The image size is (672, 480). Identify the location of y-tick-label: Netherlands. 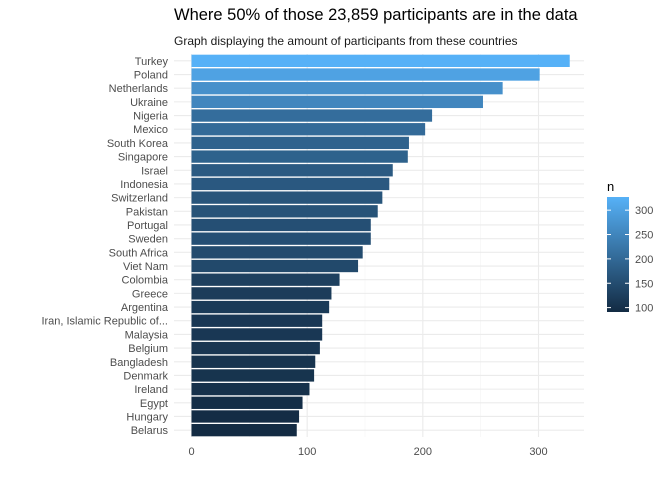
(139, 89).